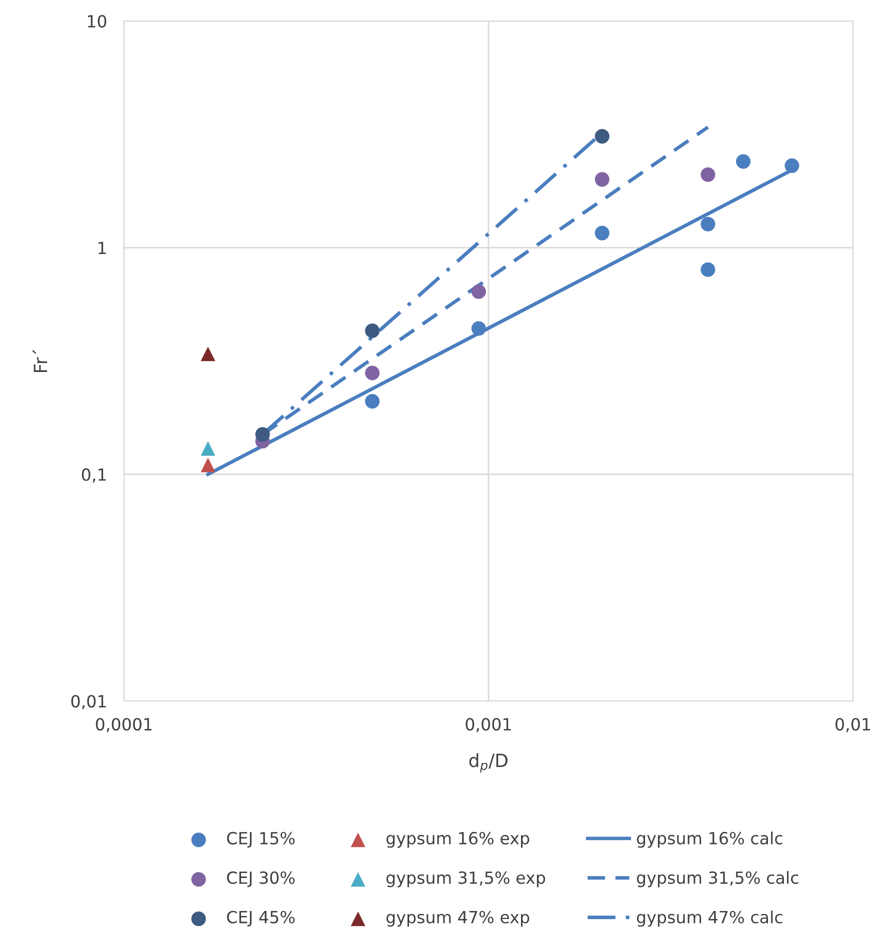  I want to click on x-tick-label: 0,0001, so click(124, 725).